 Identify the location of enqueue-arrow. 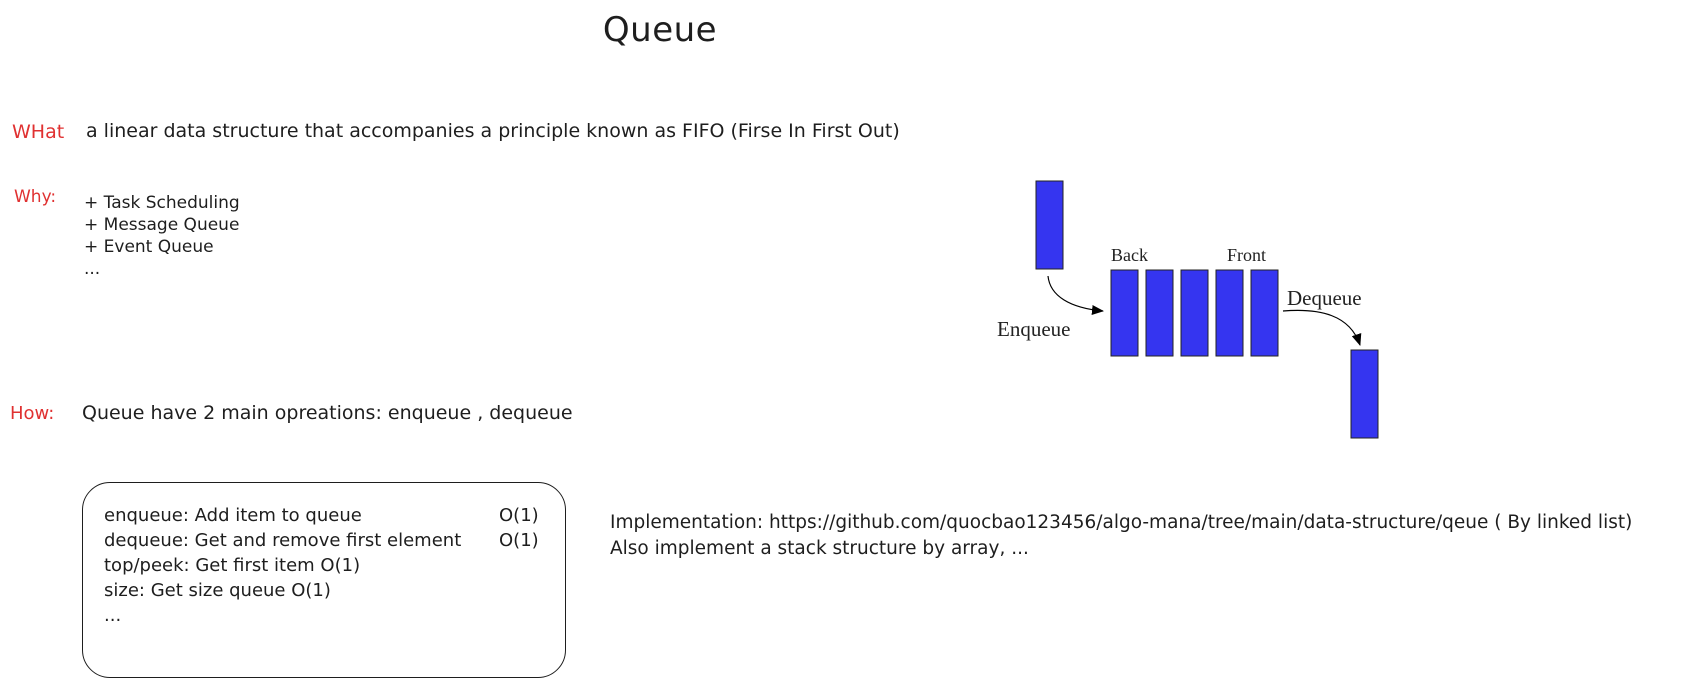
(1075, 295).